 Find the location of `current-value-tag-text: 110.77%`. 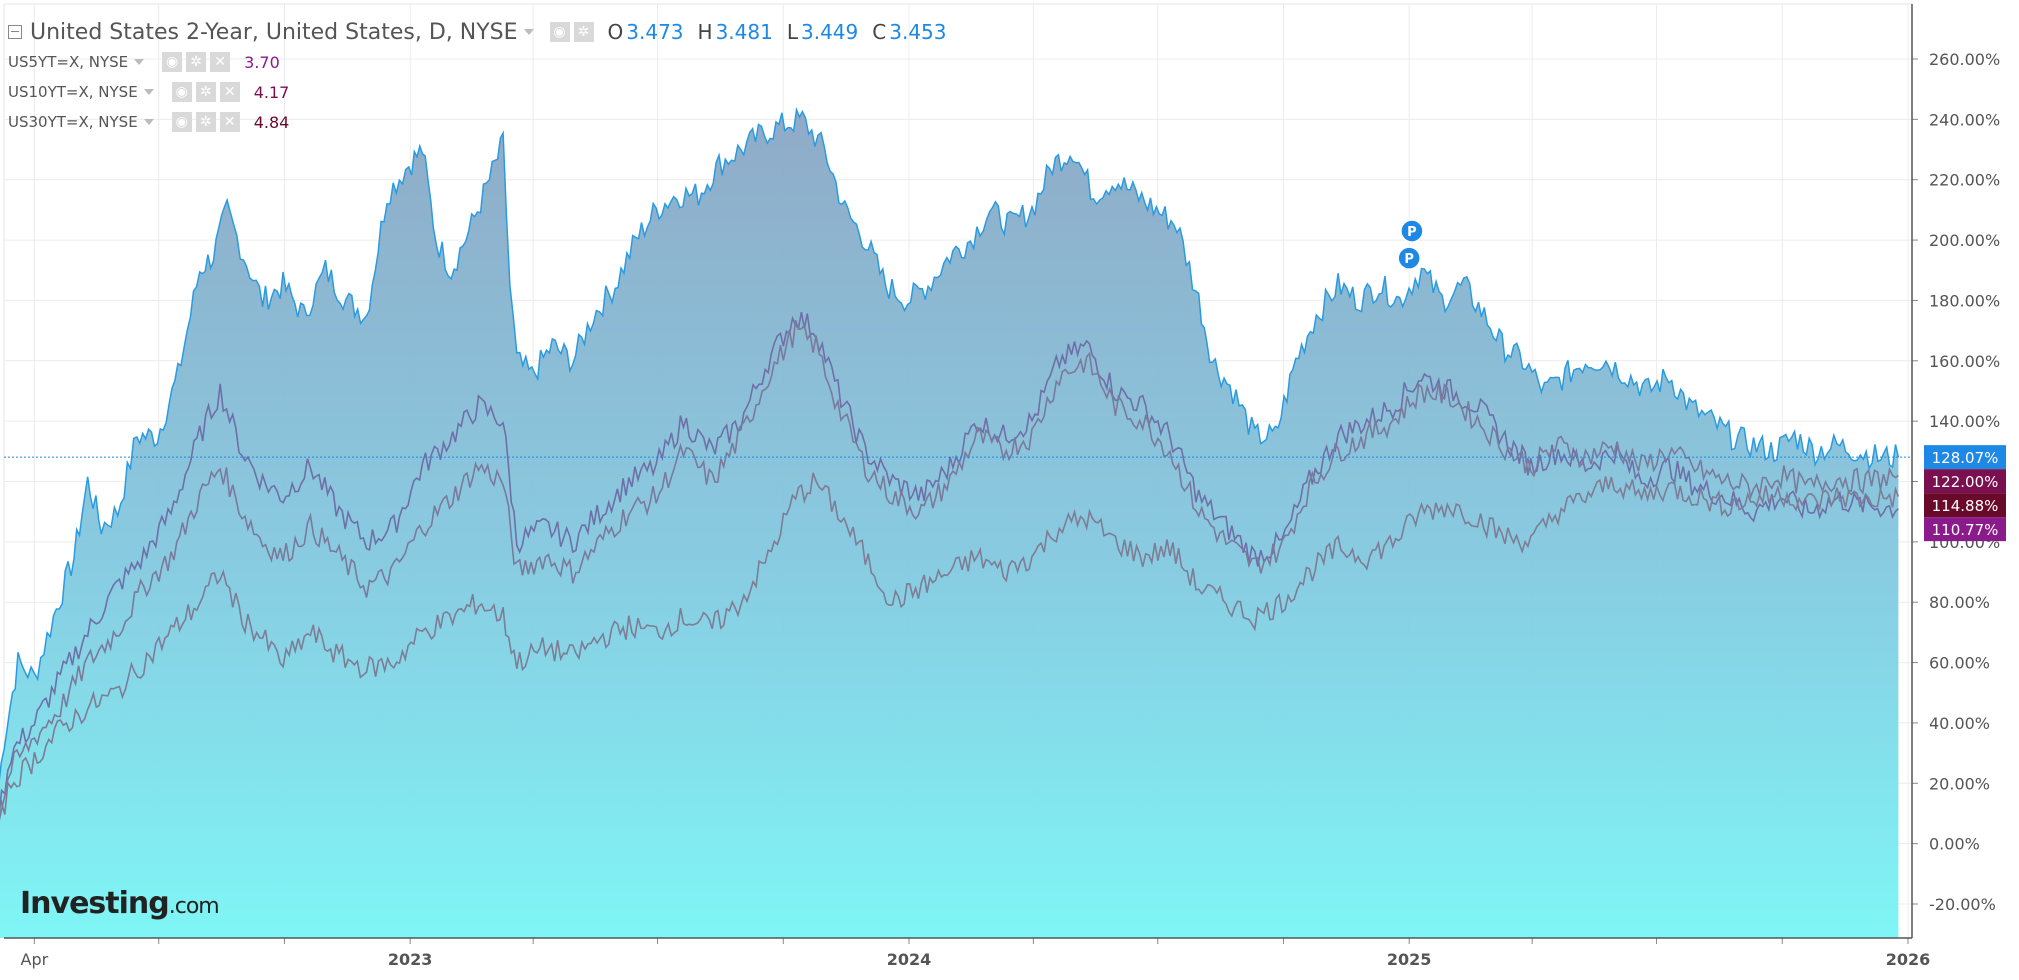

current-value-tag-text: 110.77% is located at coordinates (1965, 530).